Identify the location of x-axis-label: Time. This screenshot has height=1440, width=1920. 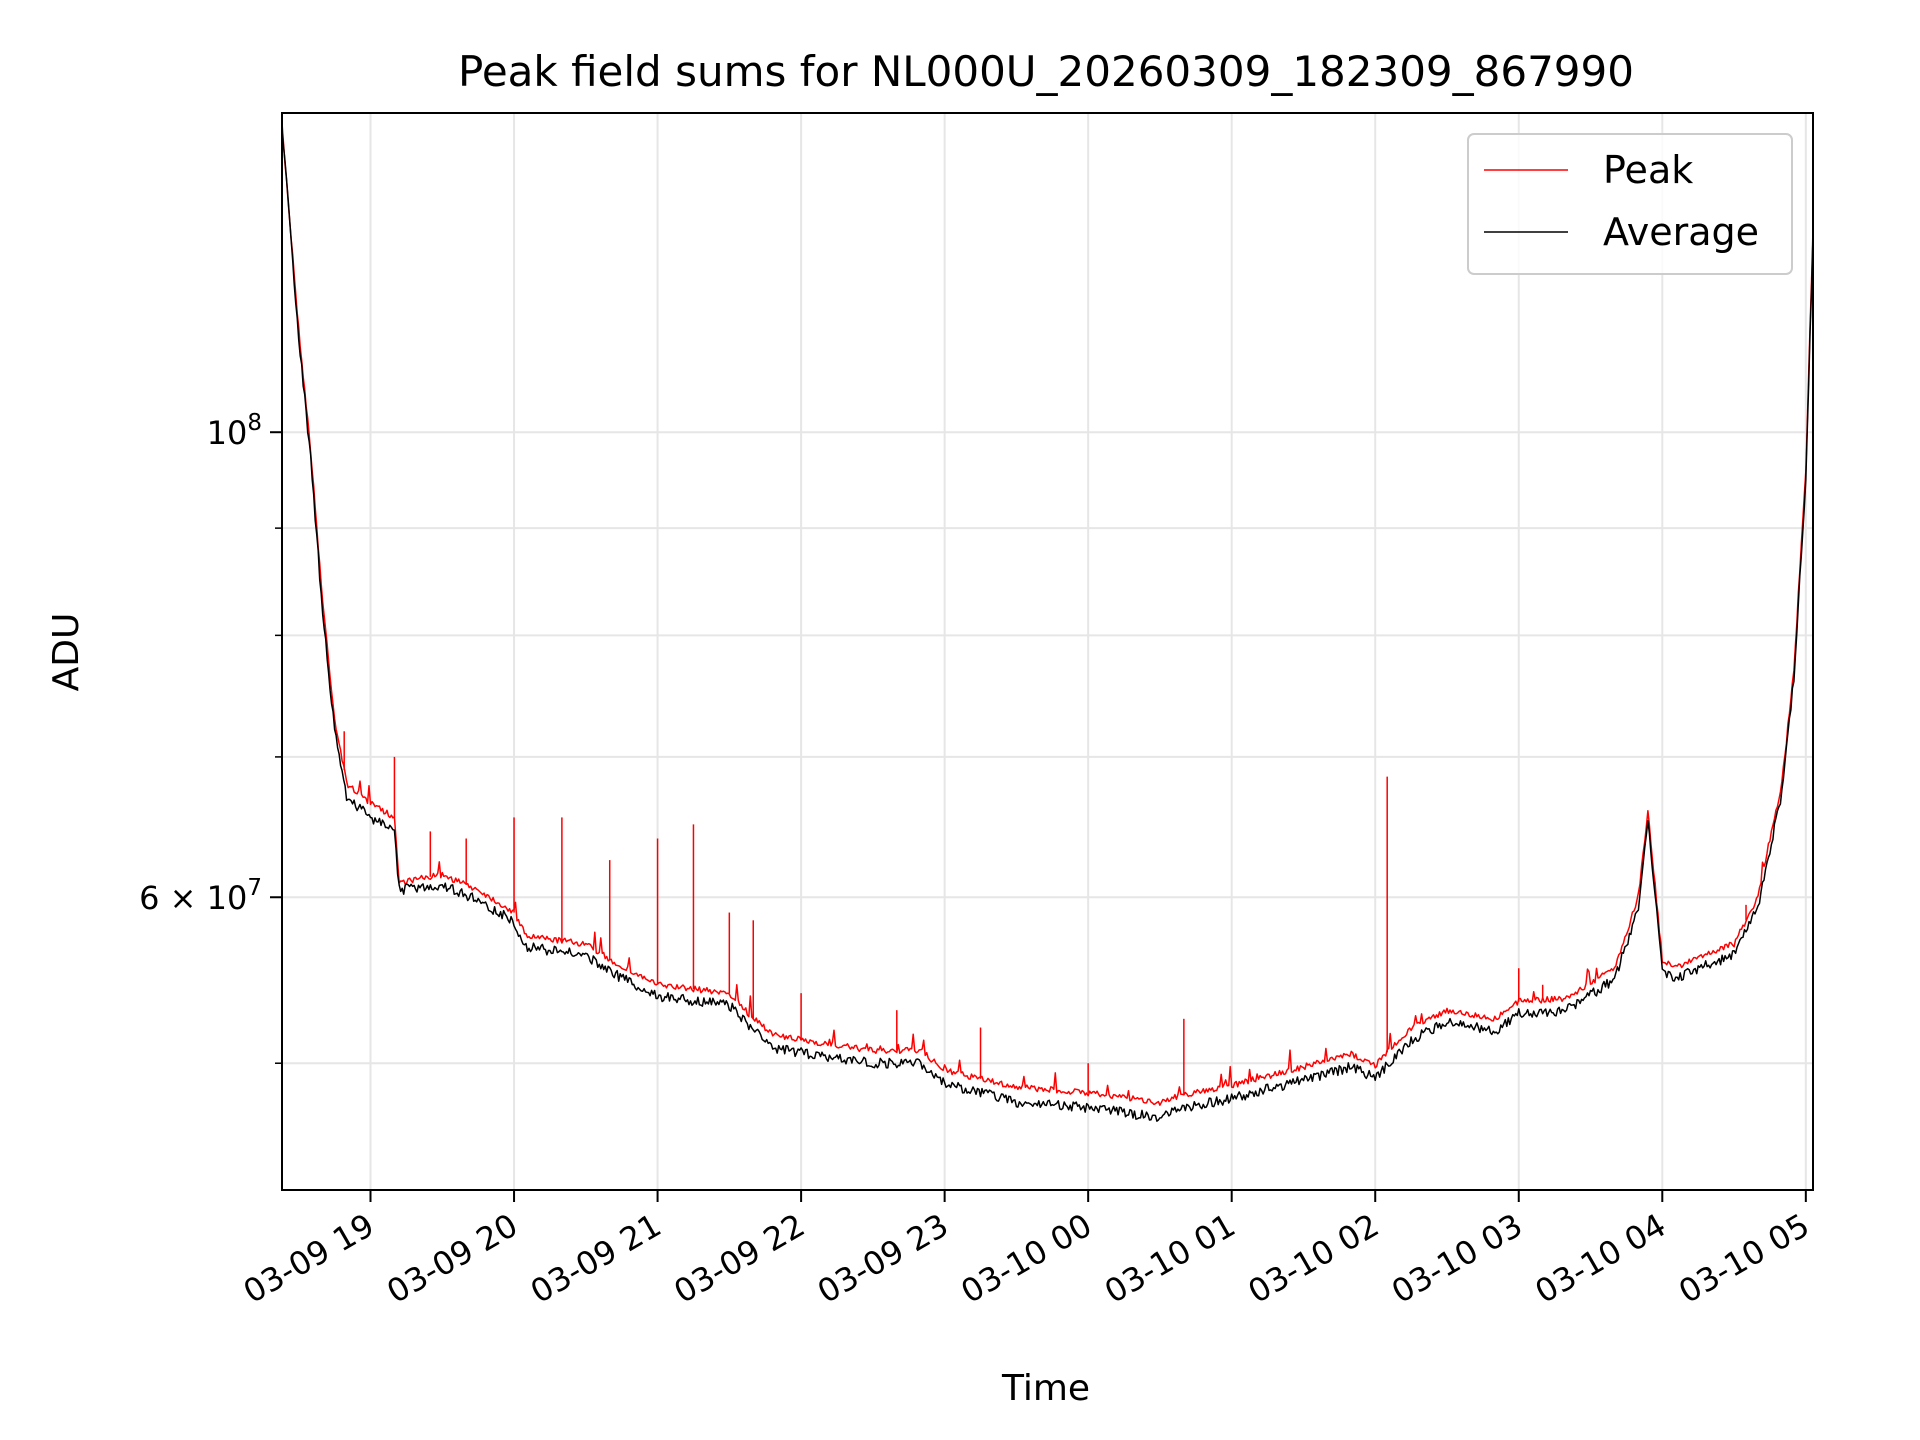
(1045, 1388).